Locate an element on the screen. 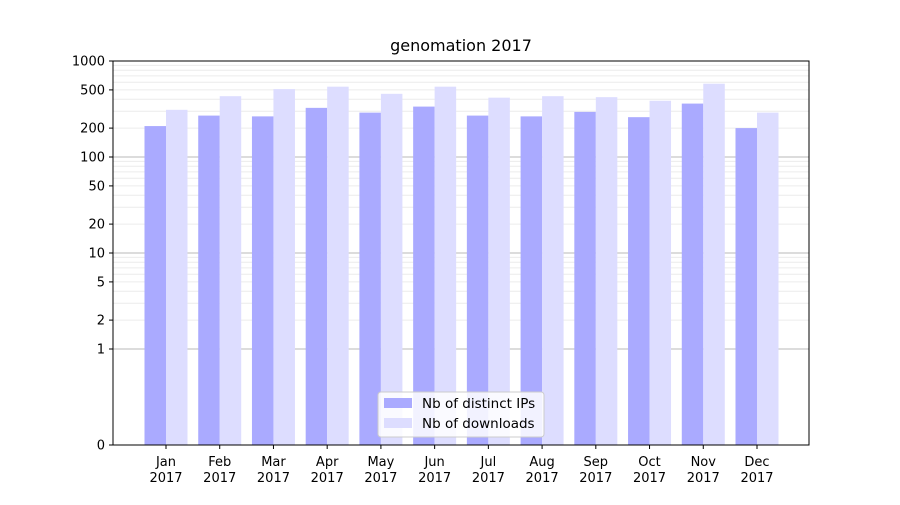  legend-label: Nb of distinct IPs is located at coordinates (478, 404).